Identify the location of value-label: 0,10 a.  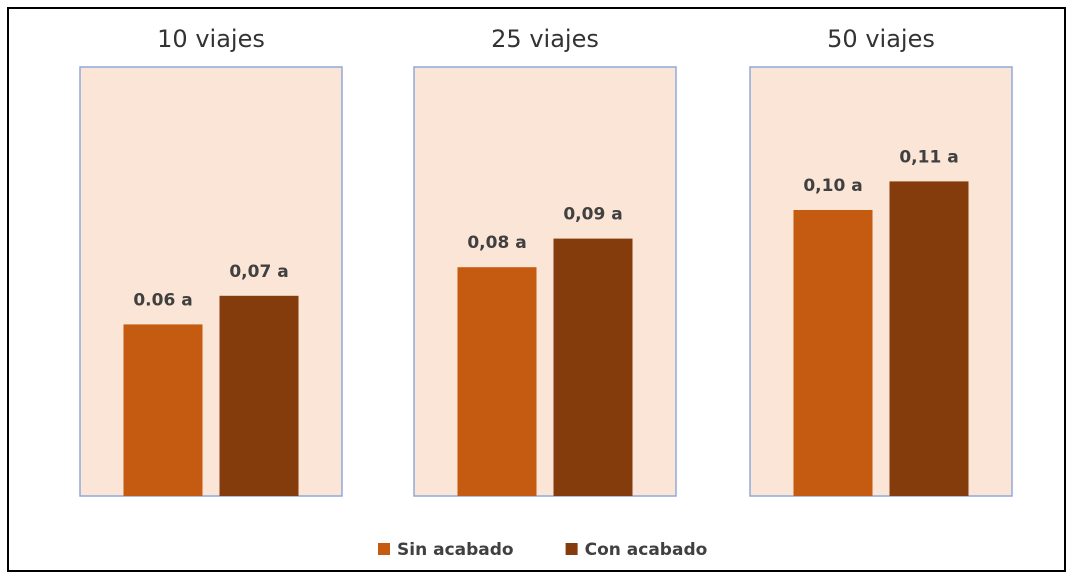
(832, 186).